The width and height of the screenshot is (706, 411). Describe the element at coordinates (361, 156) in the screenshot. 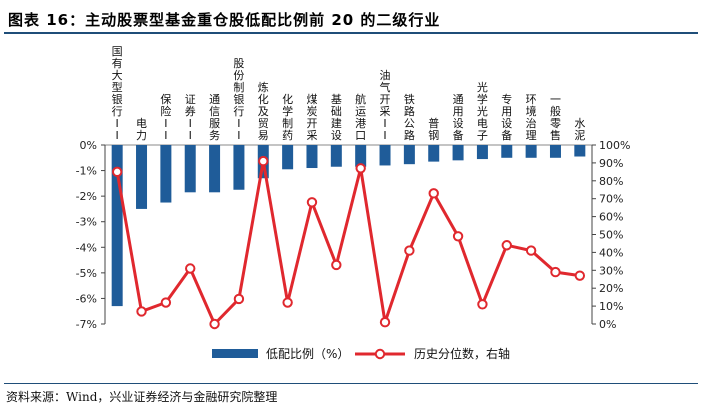

I see `bar-航运港口` at that location.